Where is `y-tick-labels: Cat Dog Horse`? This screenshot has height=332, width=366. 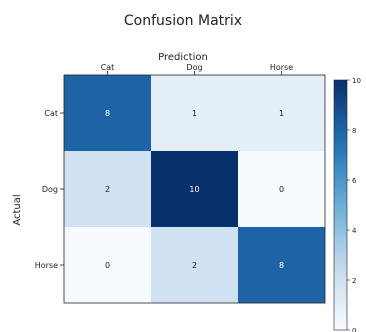
y-tick-labels: Cat Dog Horse is located at coordinates (49, 189).